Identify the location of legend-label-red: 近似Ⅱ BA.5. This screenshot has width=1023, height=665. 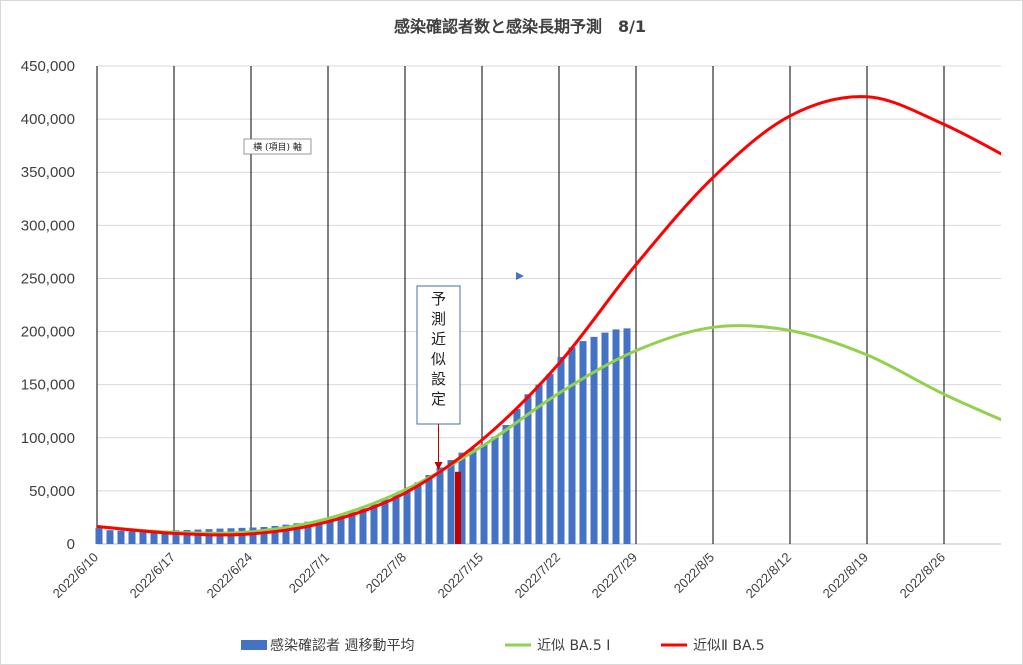
(729, 646).